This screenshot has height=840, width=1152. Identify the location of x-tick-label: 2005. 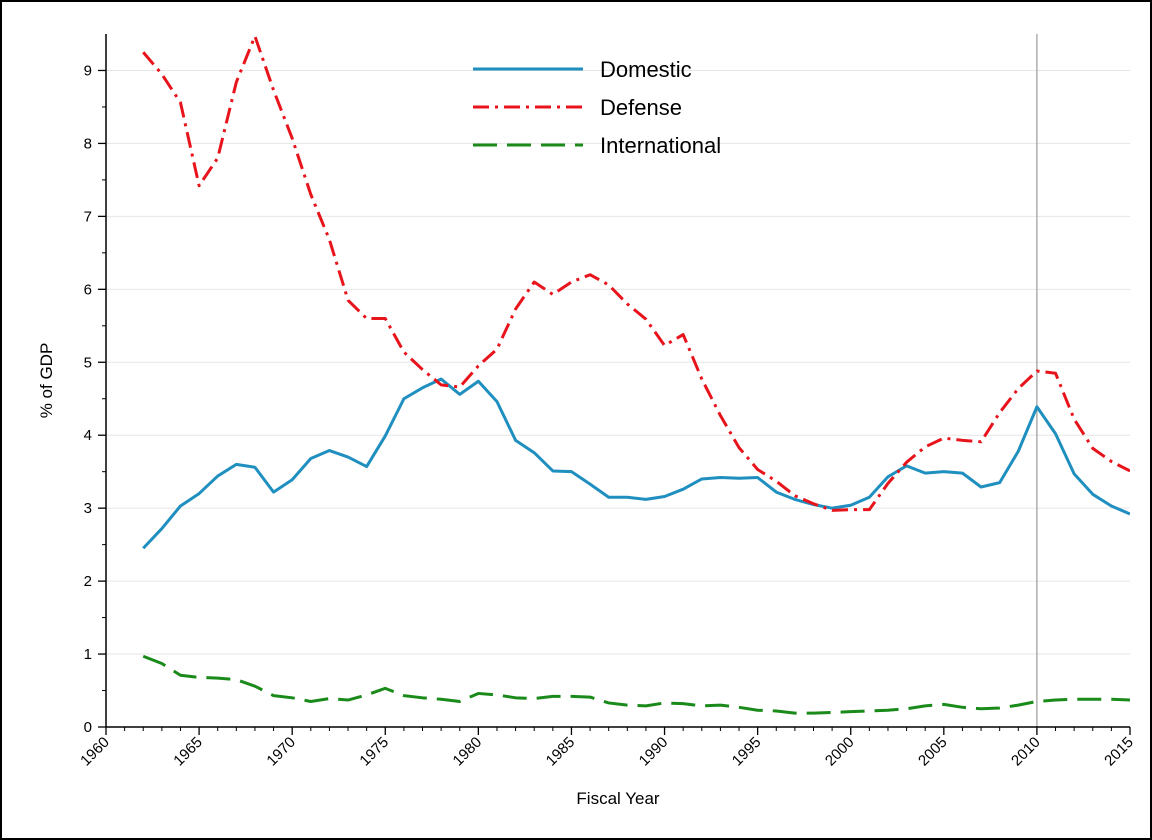
(933, 752).